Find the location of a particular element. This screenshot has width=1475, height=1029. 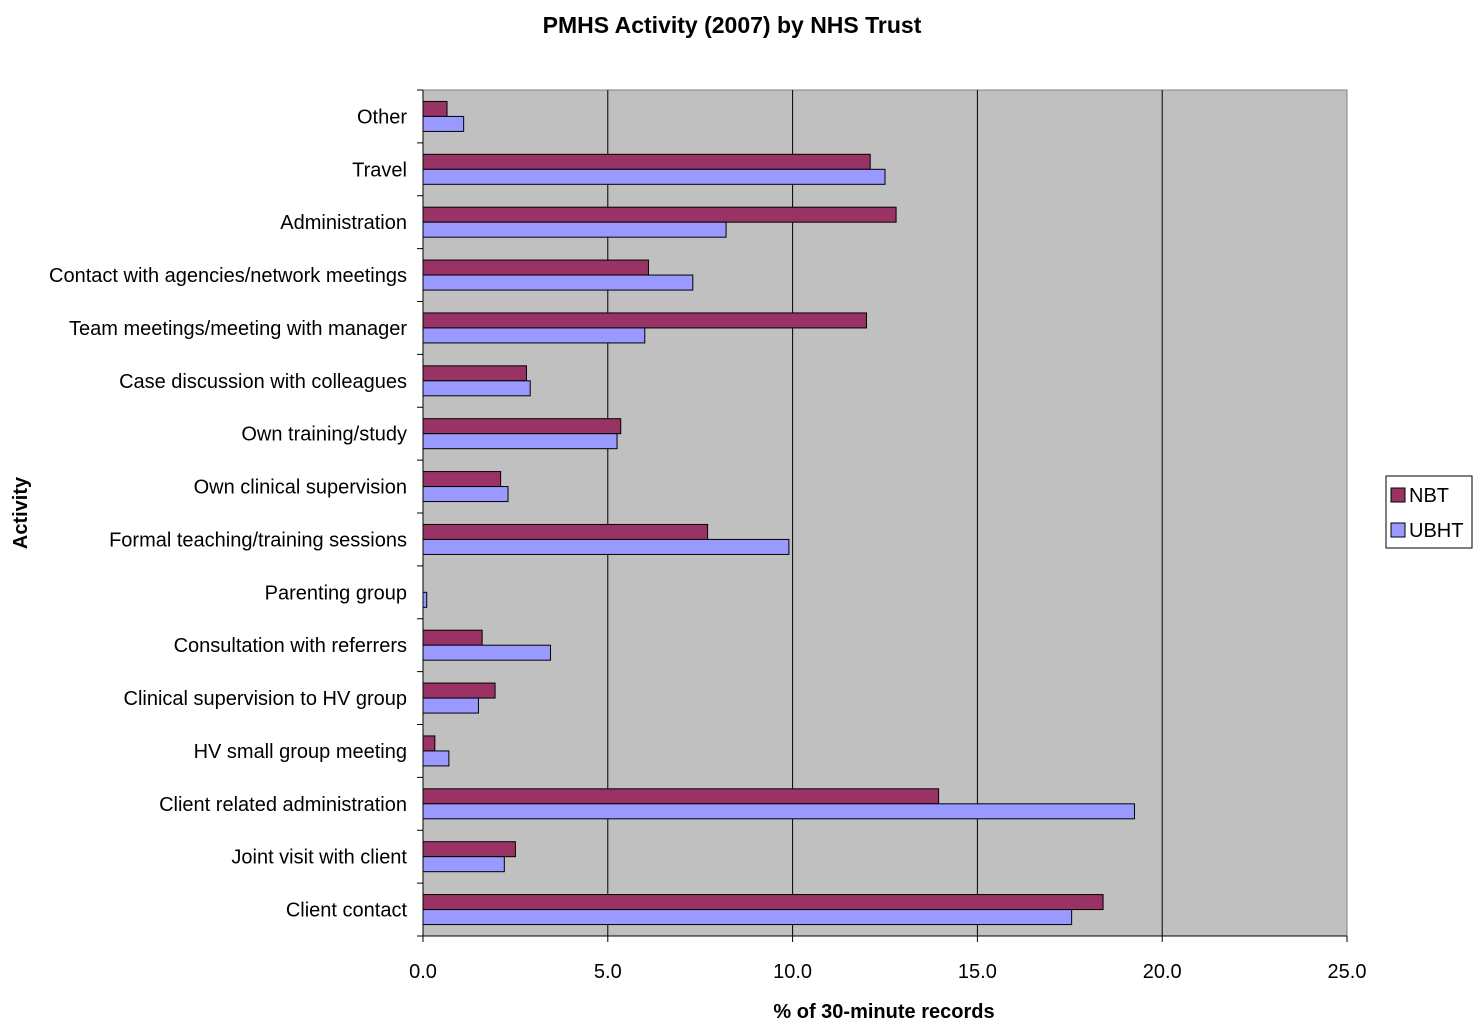

category-label: Case discussion with colleagues is located at coordinates (263, 382).